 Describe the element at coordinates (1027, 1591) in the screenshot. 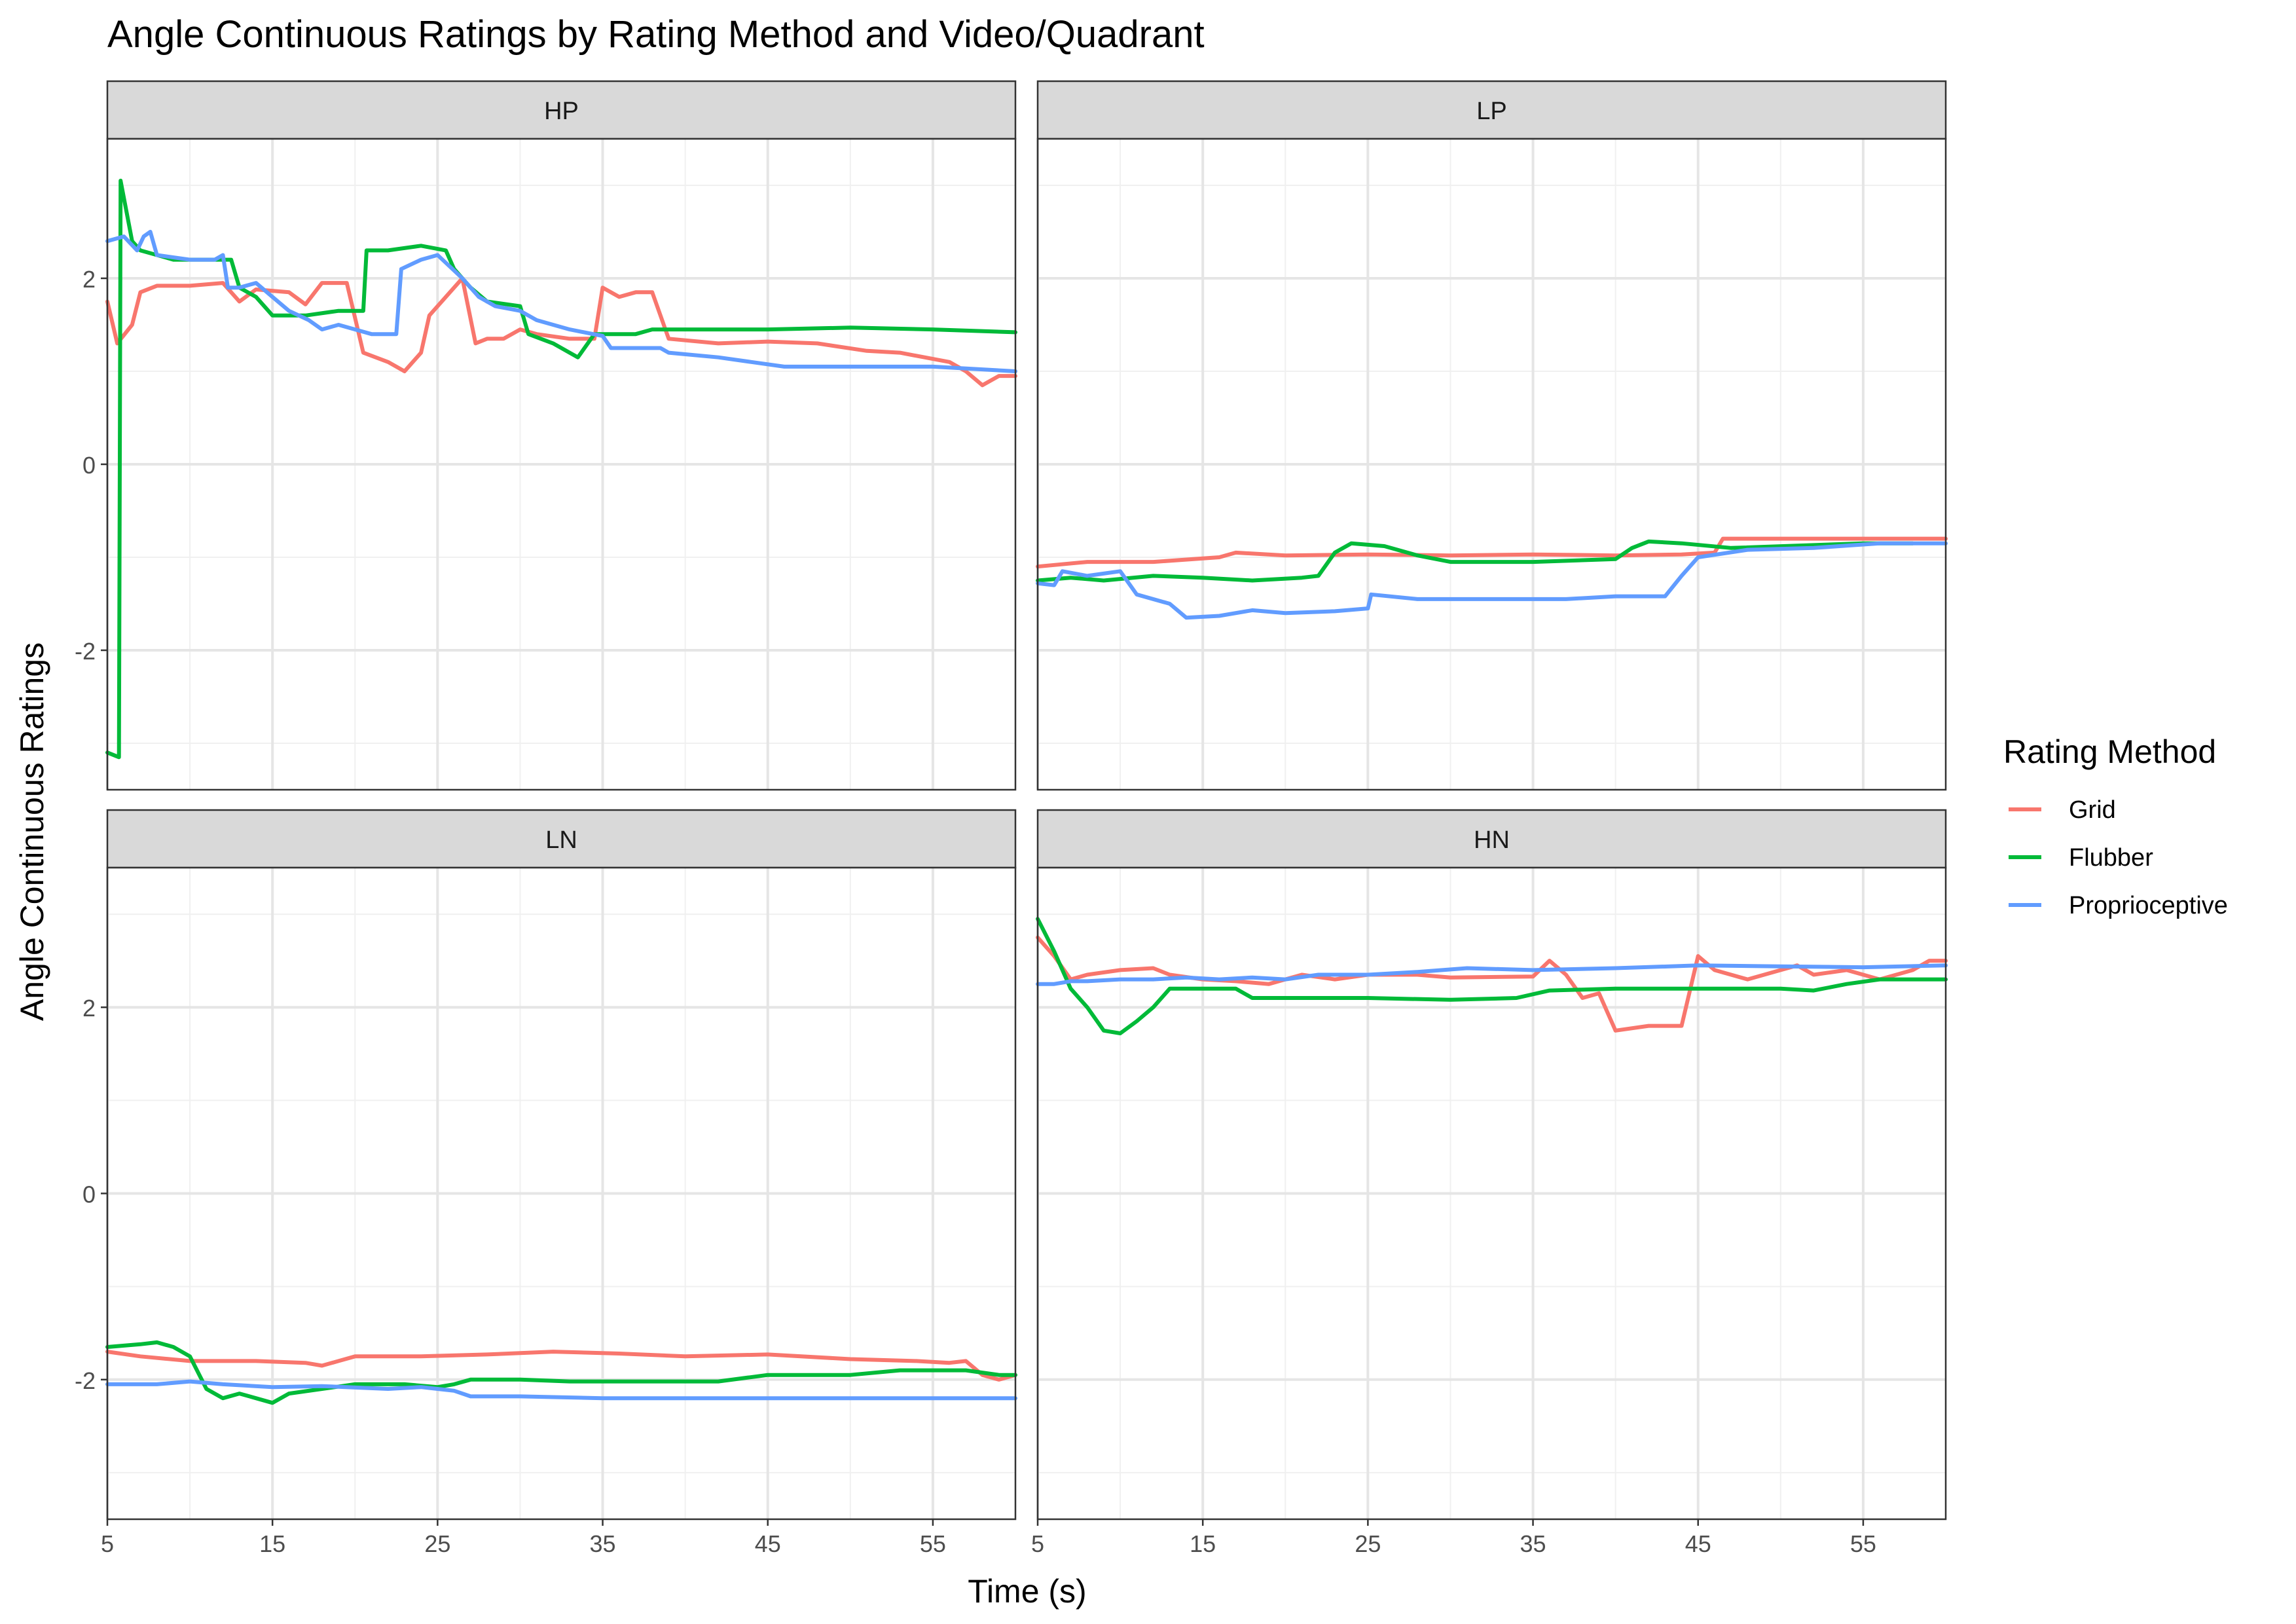

I see `x-axis-title: Time (s)` at that location.